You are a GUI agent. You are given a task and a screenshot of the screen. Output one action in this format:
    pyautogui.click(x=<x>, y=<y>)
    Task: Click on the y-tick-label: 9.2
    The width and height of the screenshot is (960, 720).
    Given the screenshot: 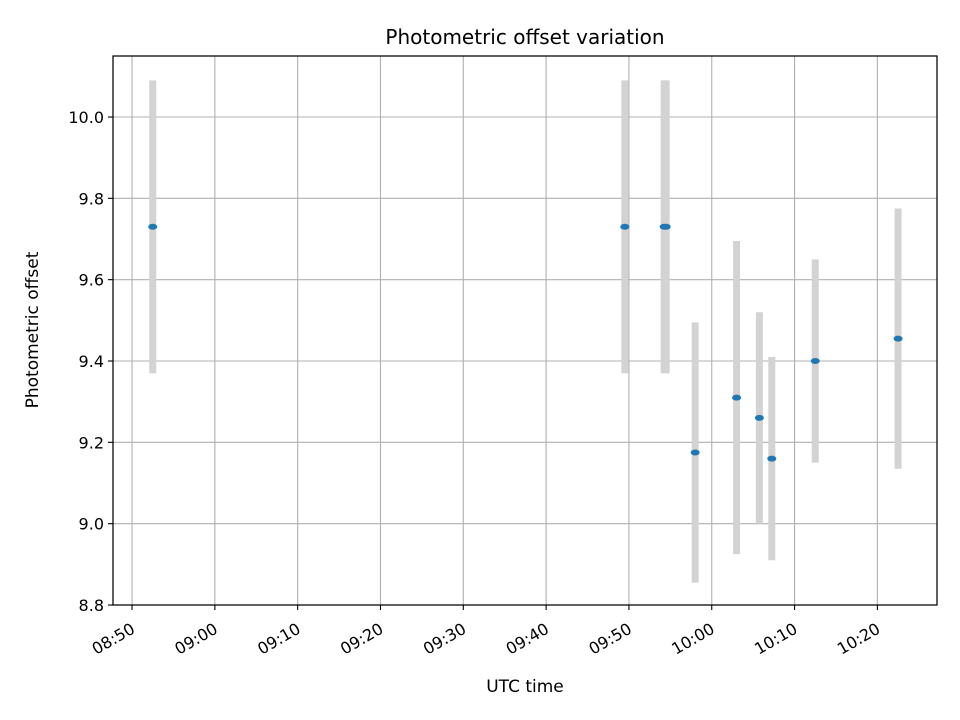 What is the action you would take?
    pyautogui.click(x=91, y=442)
    